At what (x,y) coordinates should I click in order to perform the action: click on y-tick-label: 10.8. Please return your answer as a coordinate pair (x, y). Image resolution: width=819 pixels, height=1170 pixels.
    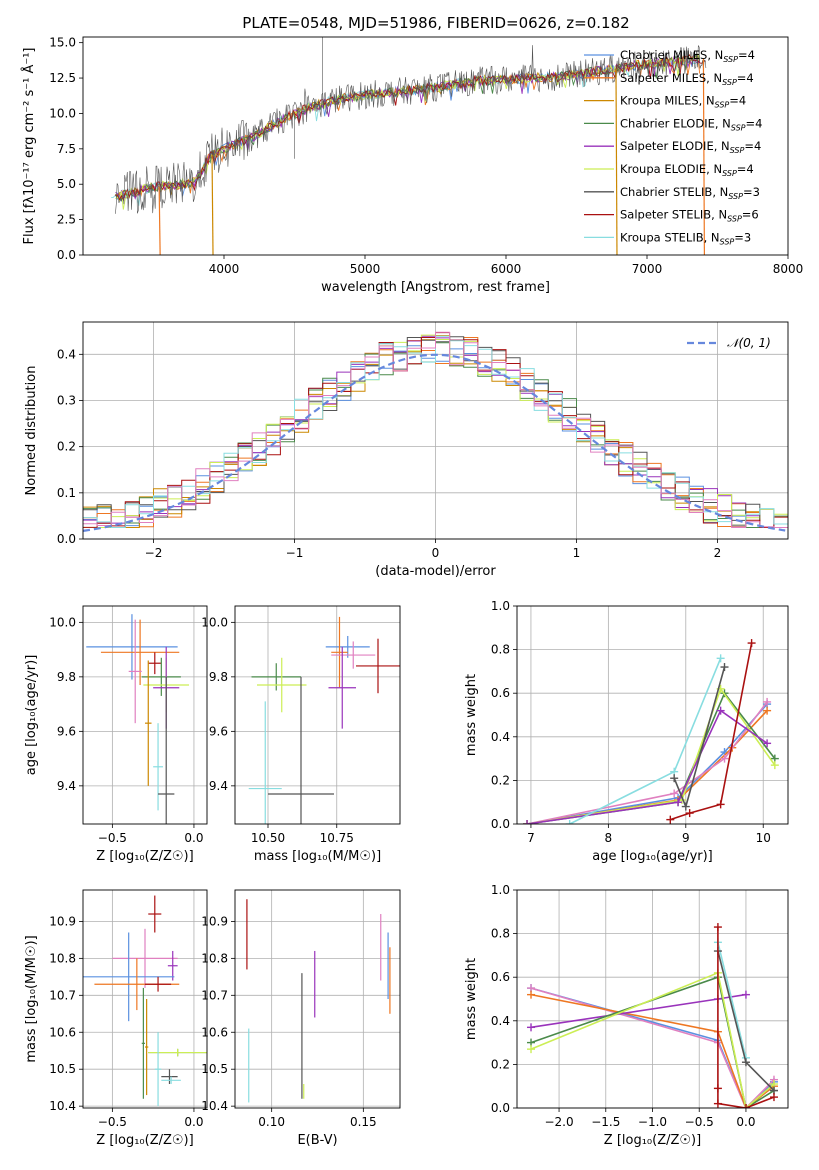
    Looking at the image, I should click on (214, 958).